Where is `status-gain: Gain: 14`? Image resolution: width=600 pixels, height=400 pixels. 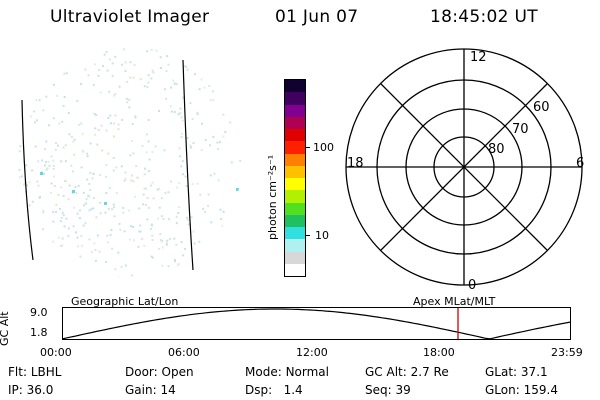
status-gain: Gain: 14 is located at coordinates (150, 390).